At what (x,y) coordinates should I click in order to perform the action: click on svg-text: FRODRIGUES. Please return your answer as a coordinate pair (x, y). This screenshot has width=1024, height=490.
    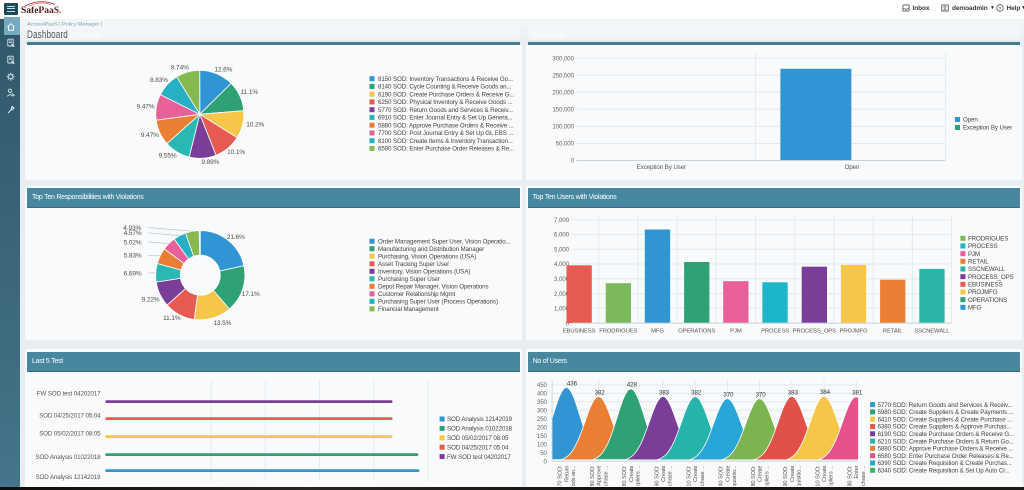
    Looking at the image, I should click on (988, 239).